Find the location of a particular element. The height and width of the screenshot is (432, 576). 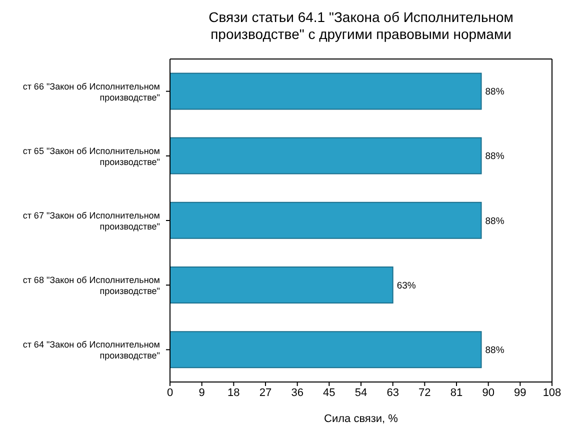

y-tick-label: ст 68 "Закон об Исполнительном производстве" is located at coordinates (91, 285).